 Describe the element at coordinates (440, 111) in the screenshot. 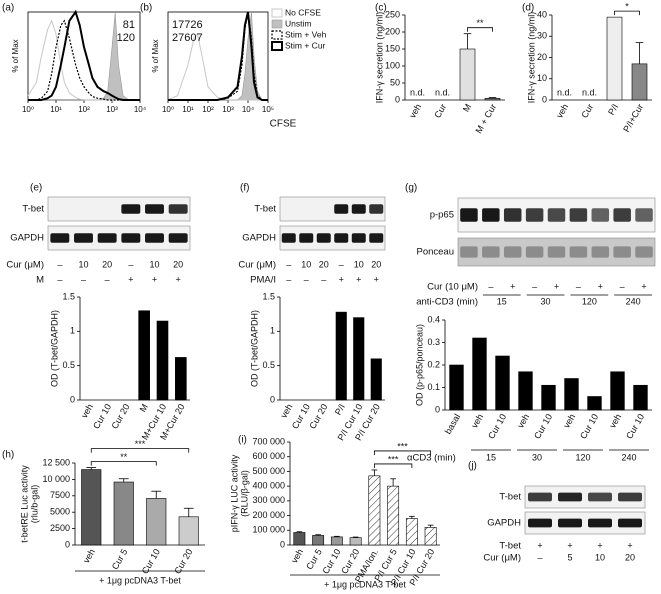

I see `x-tick-label: Cur` at that location.